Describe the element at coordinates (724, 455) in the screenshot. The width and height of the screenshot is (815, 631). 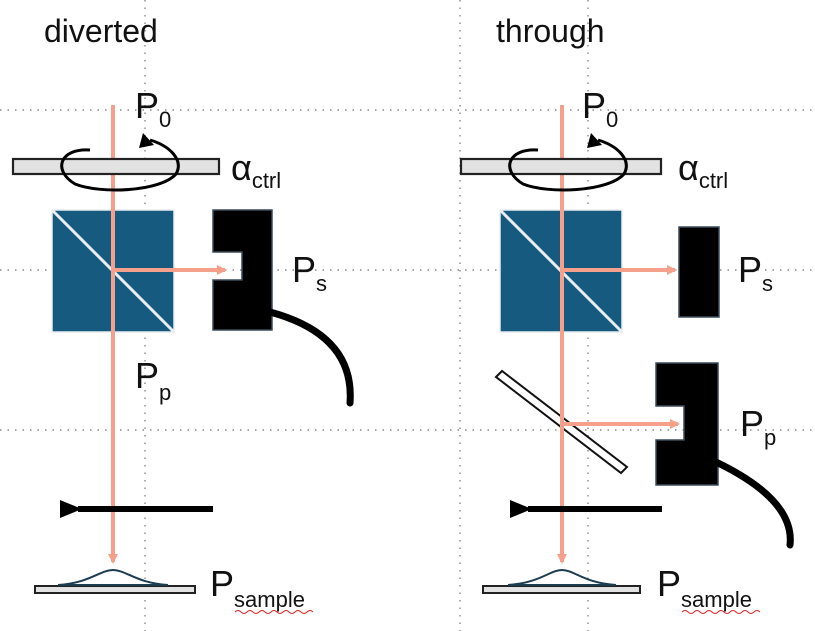
I see `p-detector` at that location.